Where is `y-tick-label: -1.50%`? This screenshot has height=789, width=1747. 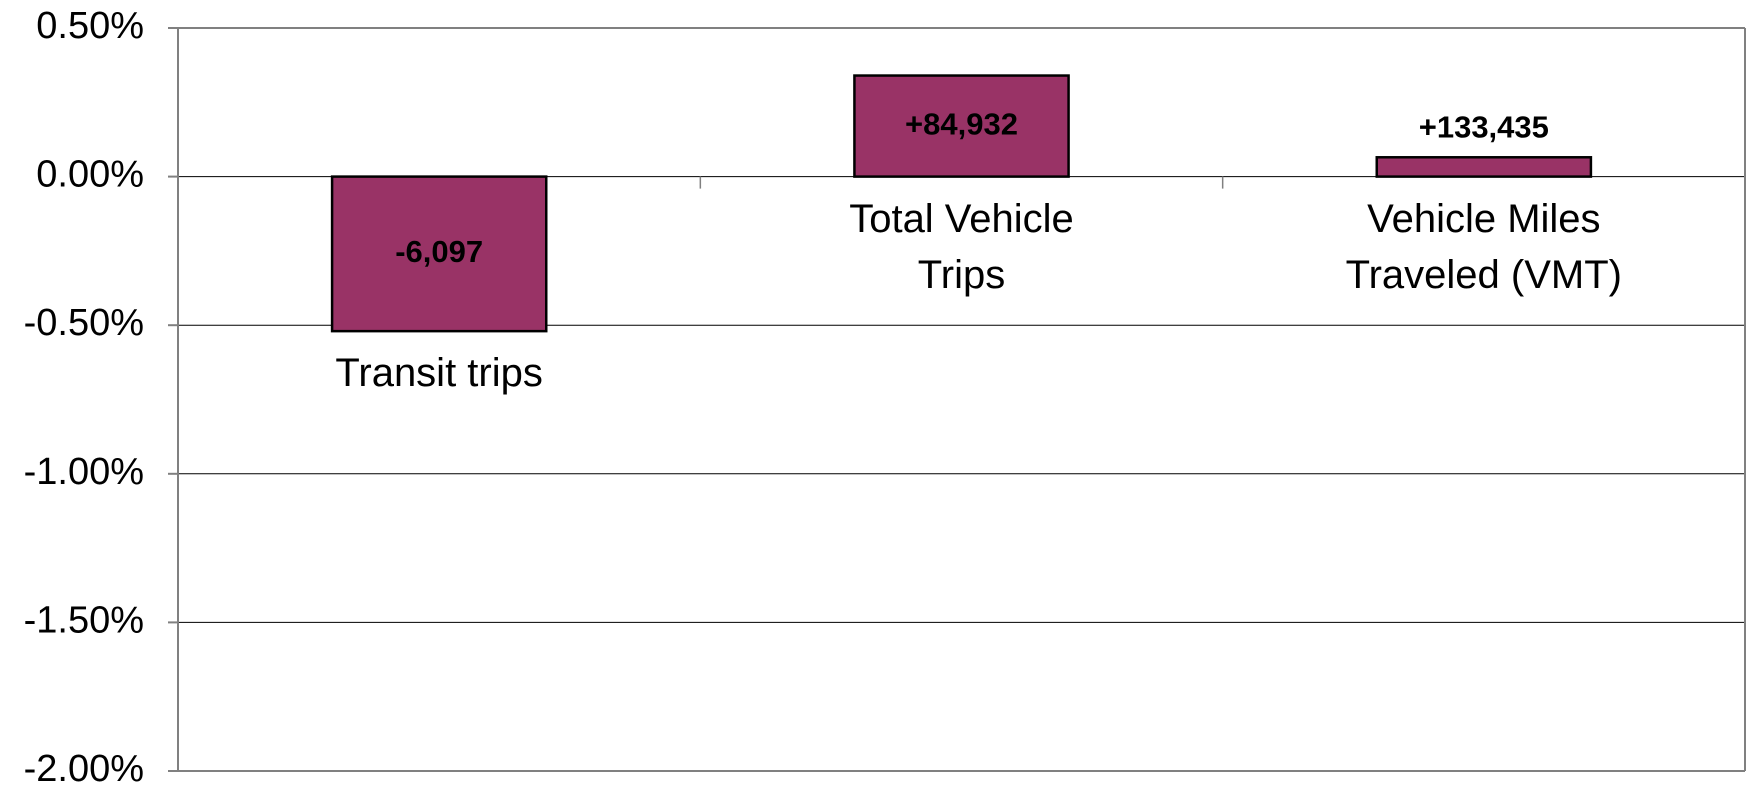
y-tick-label: -1.50% is located at coordinates (84, 620).